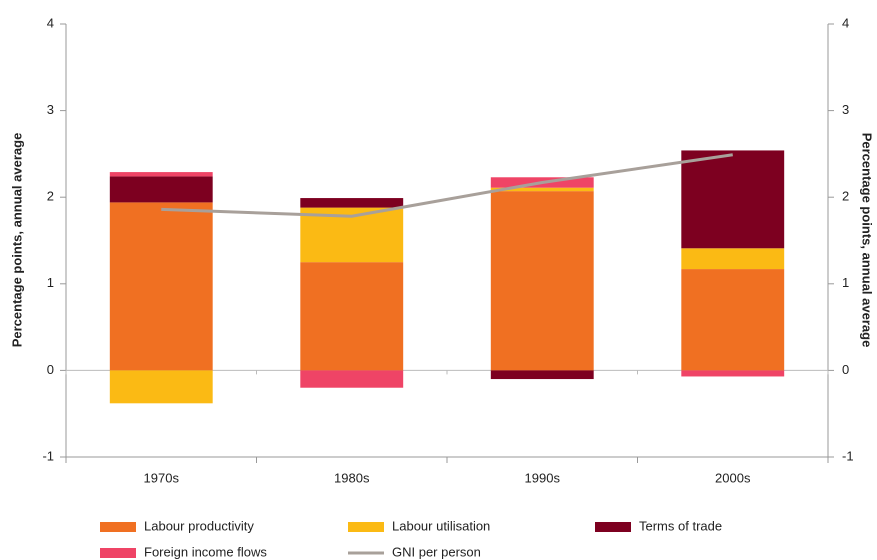 This screenshot has width=877, height=560. What do you see at coordinates (352, 477) in the screenshot?
I see `x-tick-label: 1980s` at bounding box center [352, 477].